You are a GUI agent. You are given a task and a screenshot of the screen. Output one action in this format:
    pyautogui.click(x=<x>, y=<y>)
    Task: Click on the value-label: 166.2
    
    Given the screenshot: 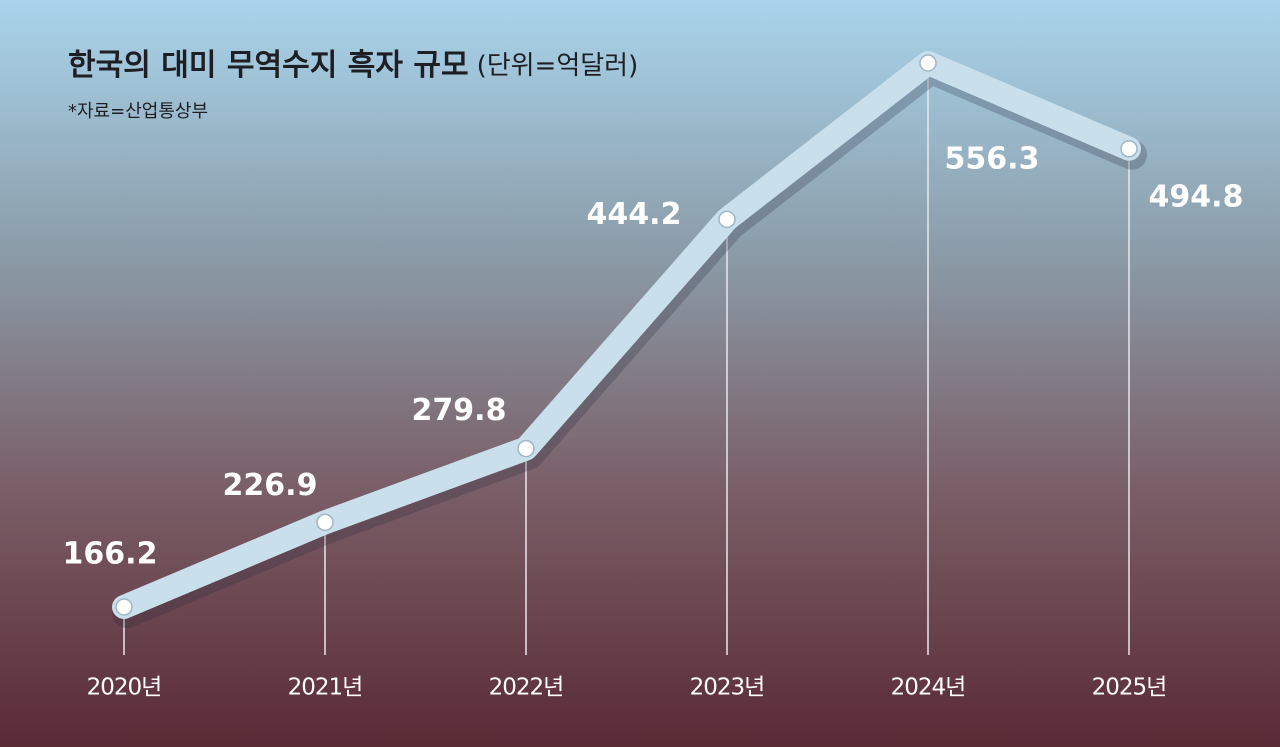 What is the action you would take?
    pyautogui.click(x=110, y=554)
    